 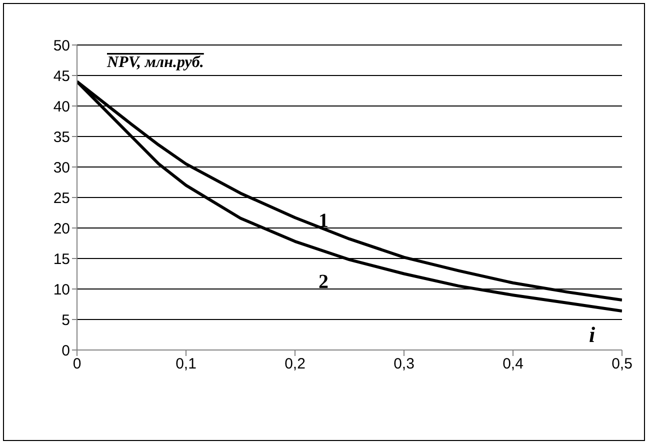 I want to click on series-label: 1, so click(x=323, y=221).